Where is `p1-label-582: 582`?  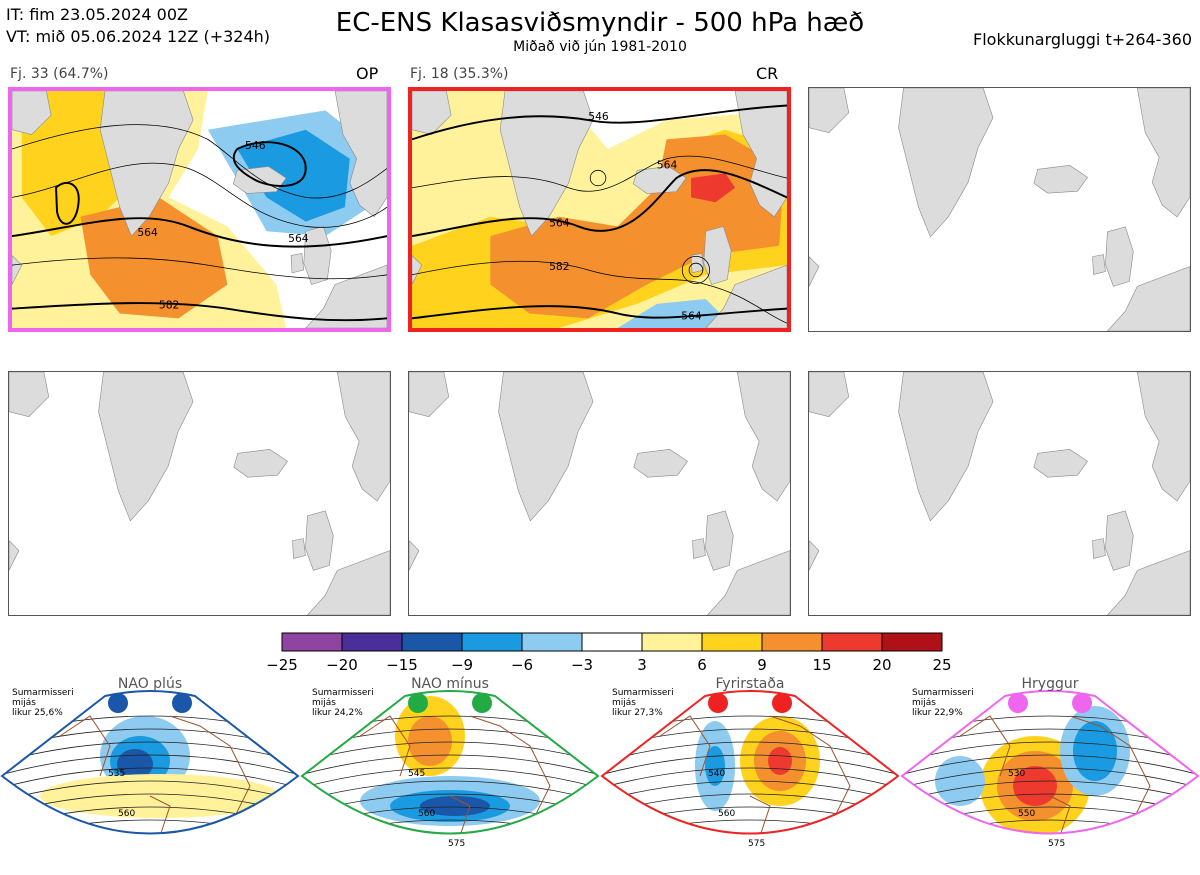
p1-label-582: 582 is located at coordinates (169, 305).